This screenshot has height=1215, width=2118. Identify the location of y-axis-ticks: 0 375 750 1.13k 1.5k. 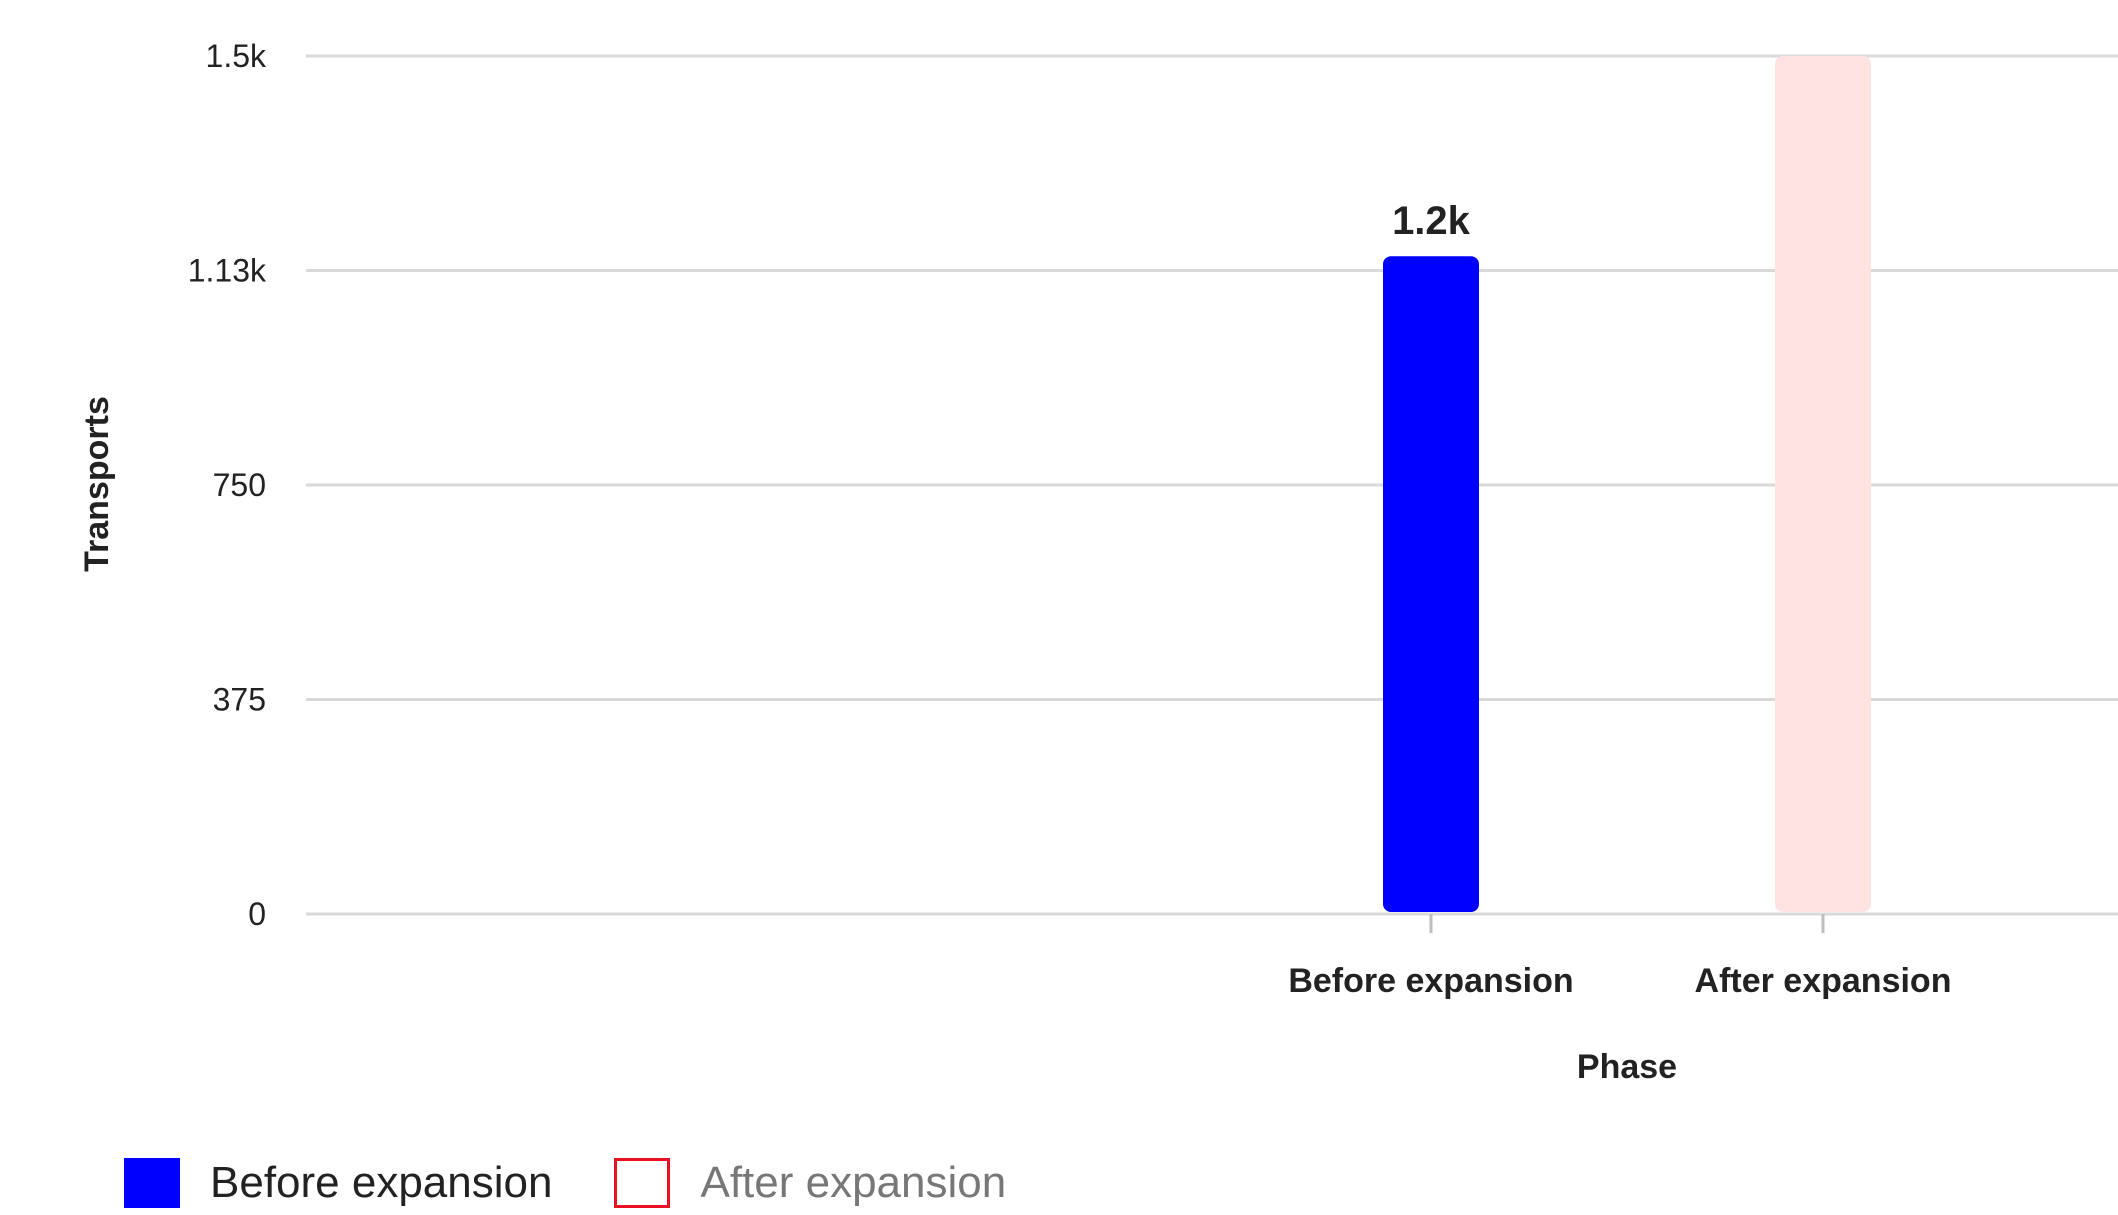
(227, 485).